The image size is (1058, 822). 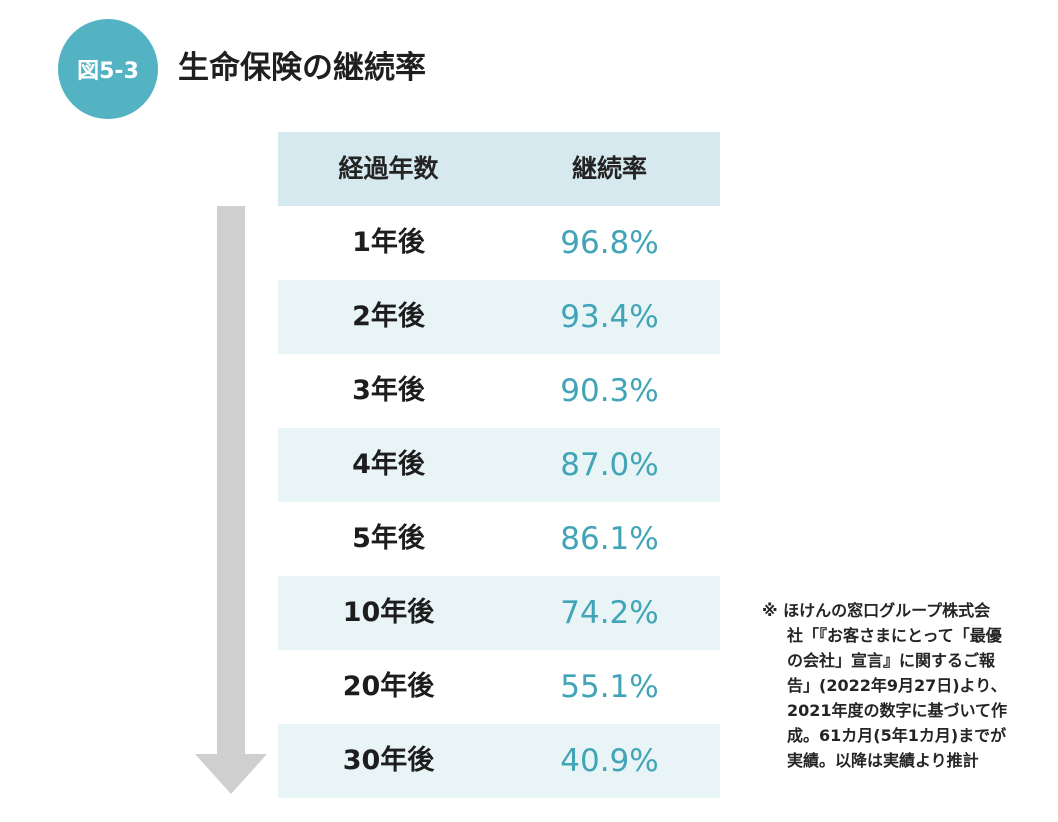 What do you see at coordinates (231, 482) in the screenshot?
I see `arrow-shaft` at bounding box center [231, 482].